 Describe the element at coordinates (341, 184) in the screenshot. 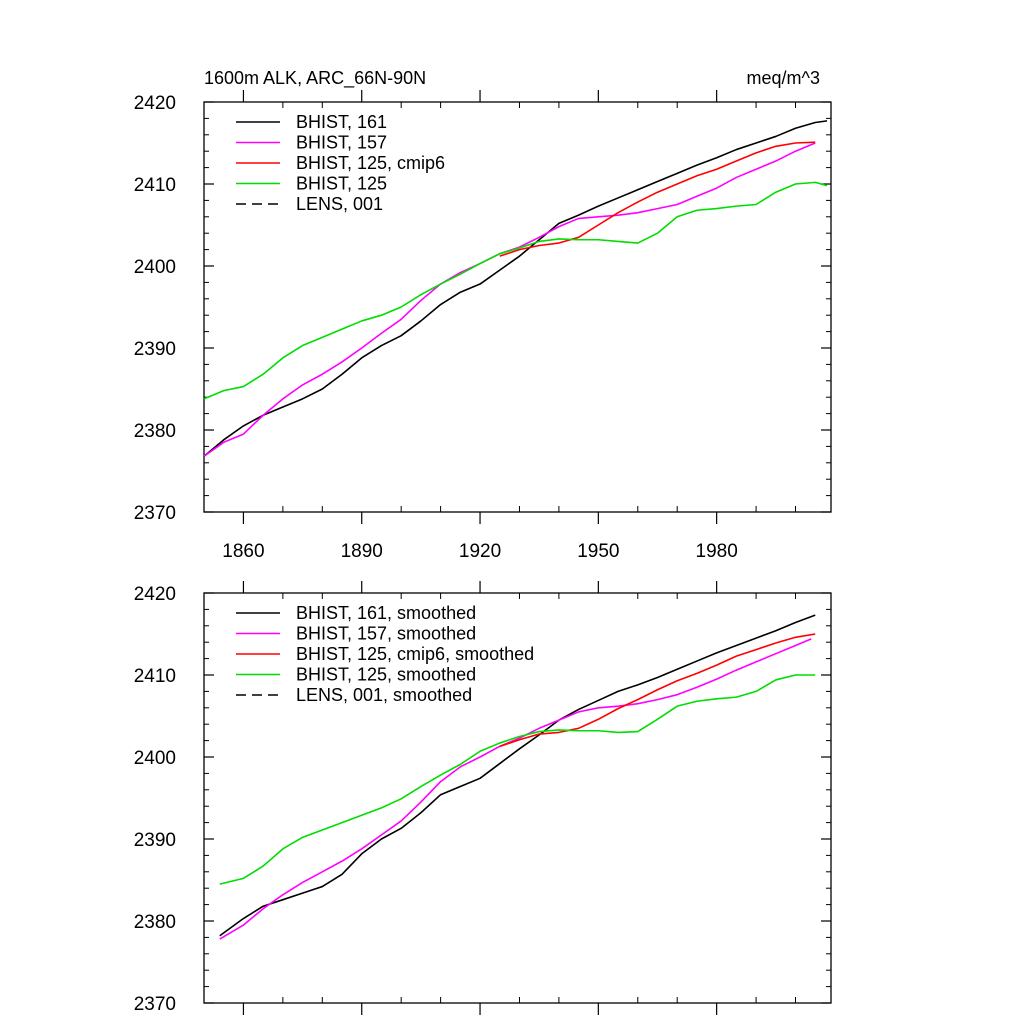

I see `legend-label: BHIST, 125` at that location.